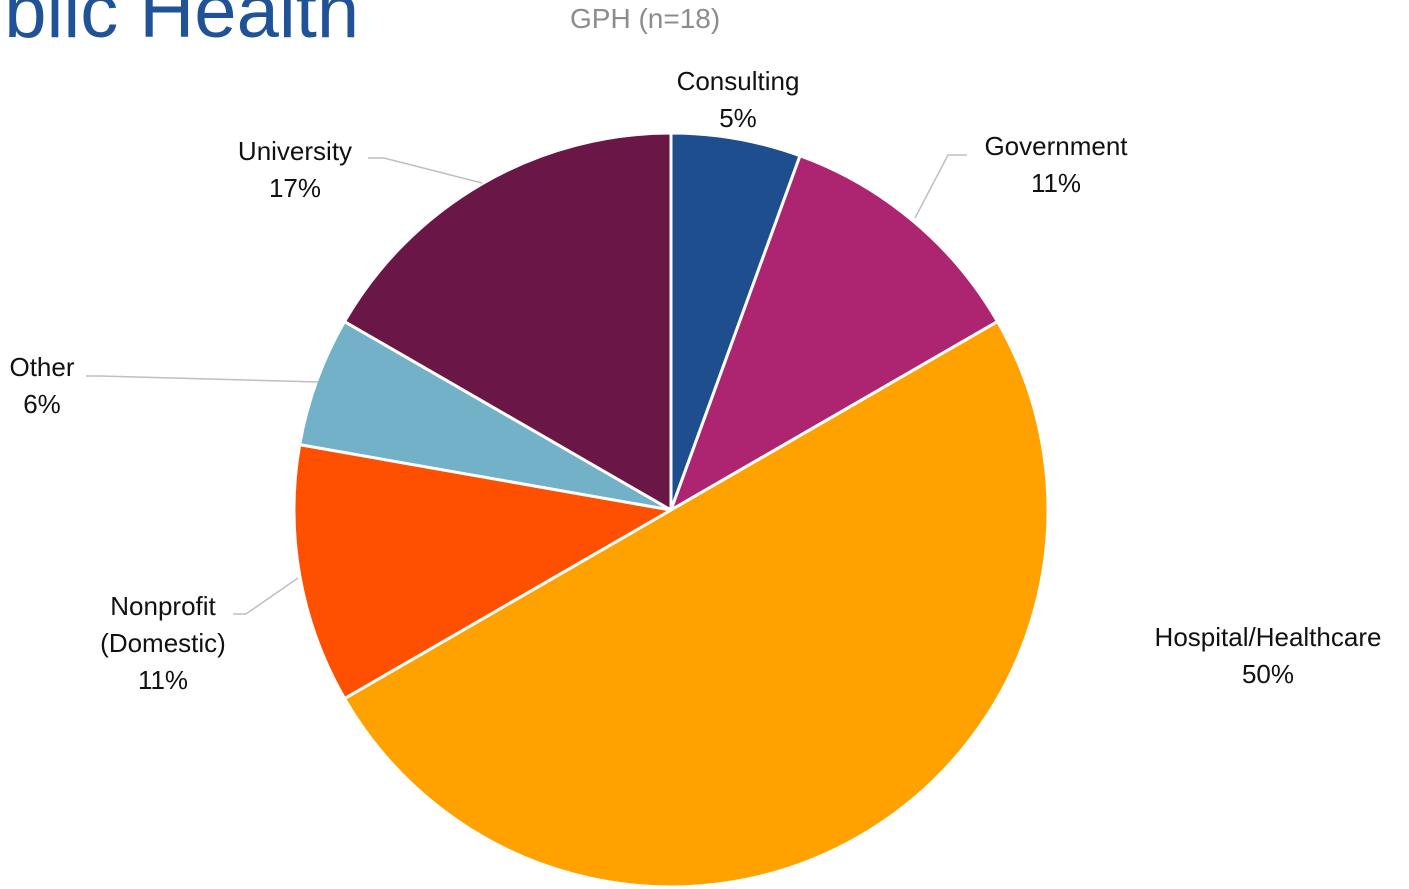 The height and width of the screenshot is (889, 1409). Describe the element at coordinates (295, 169) in the screenshot. I see `slice-label-university: University 17%` at that location.